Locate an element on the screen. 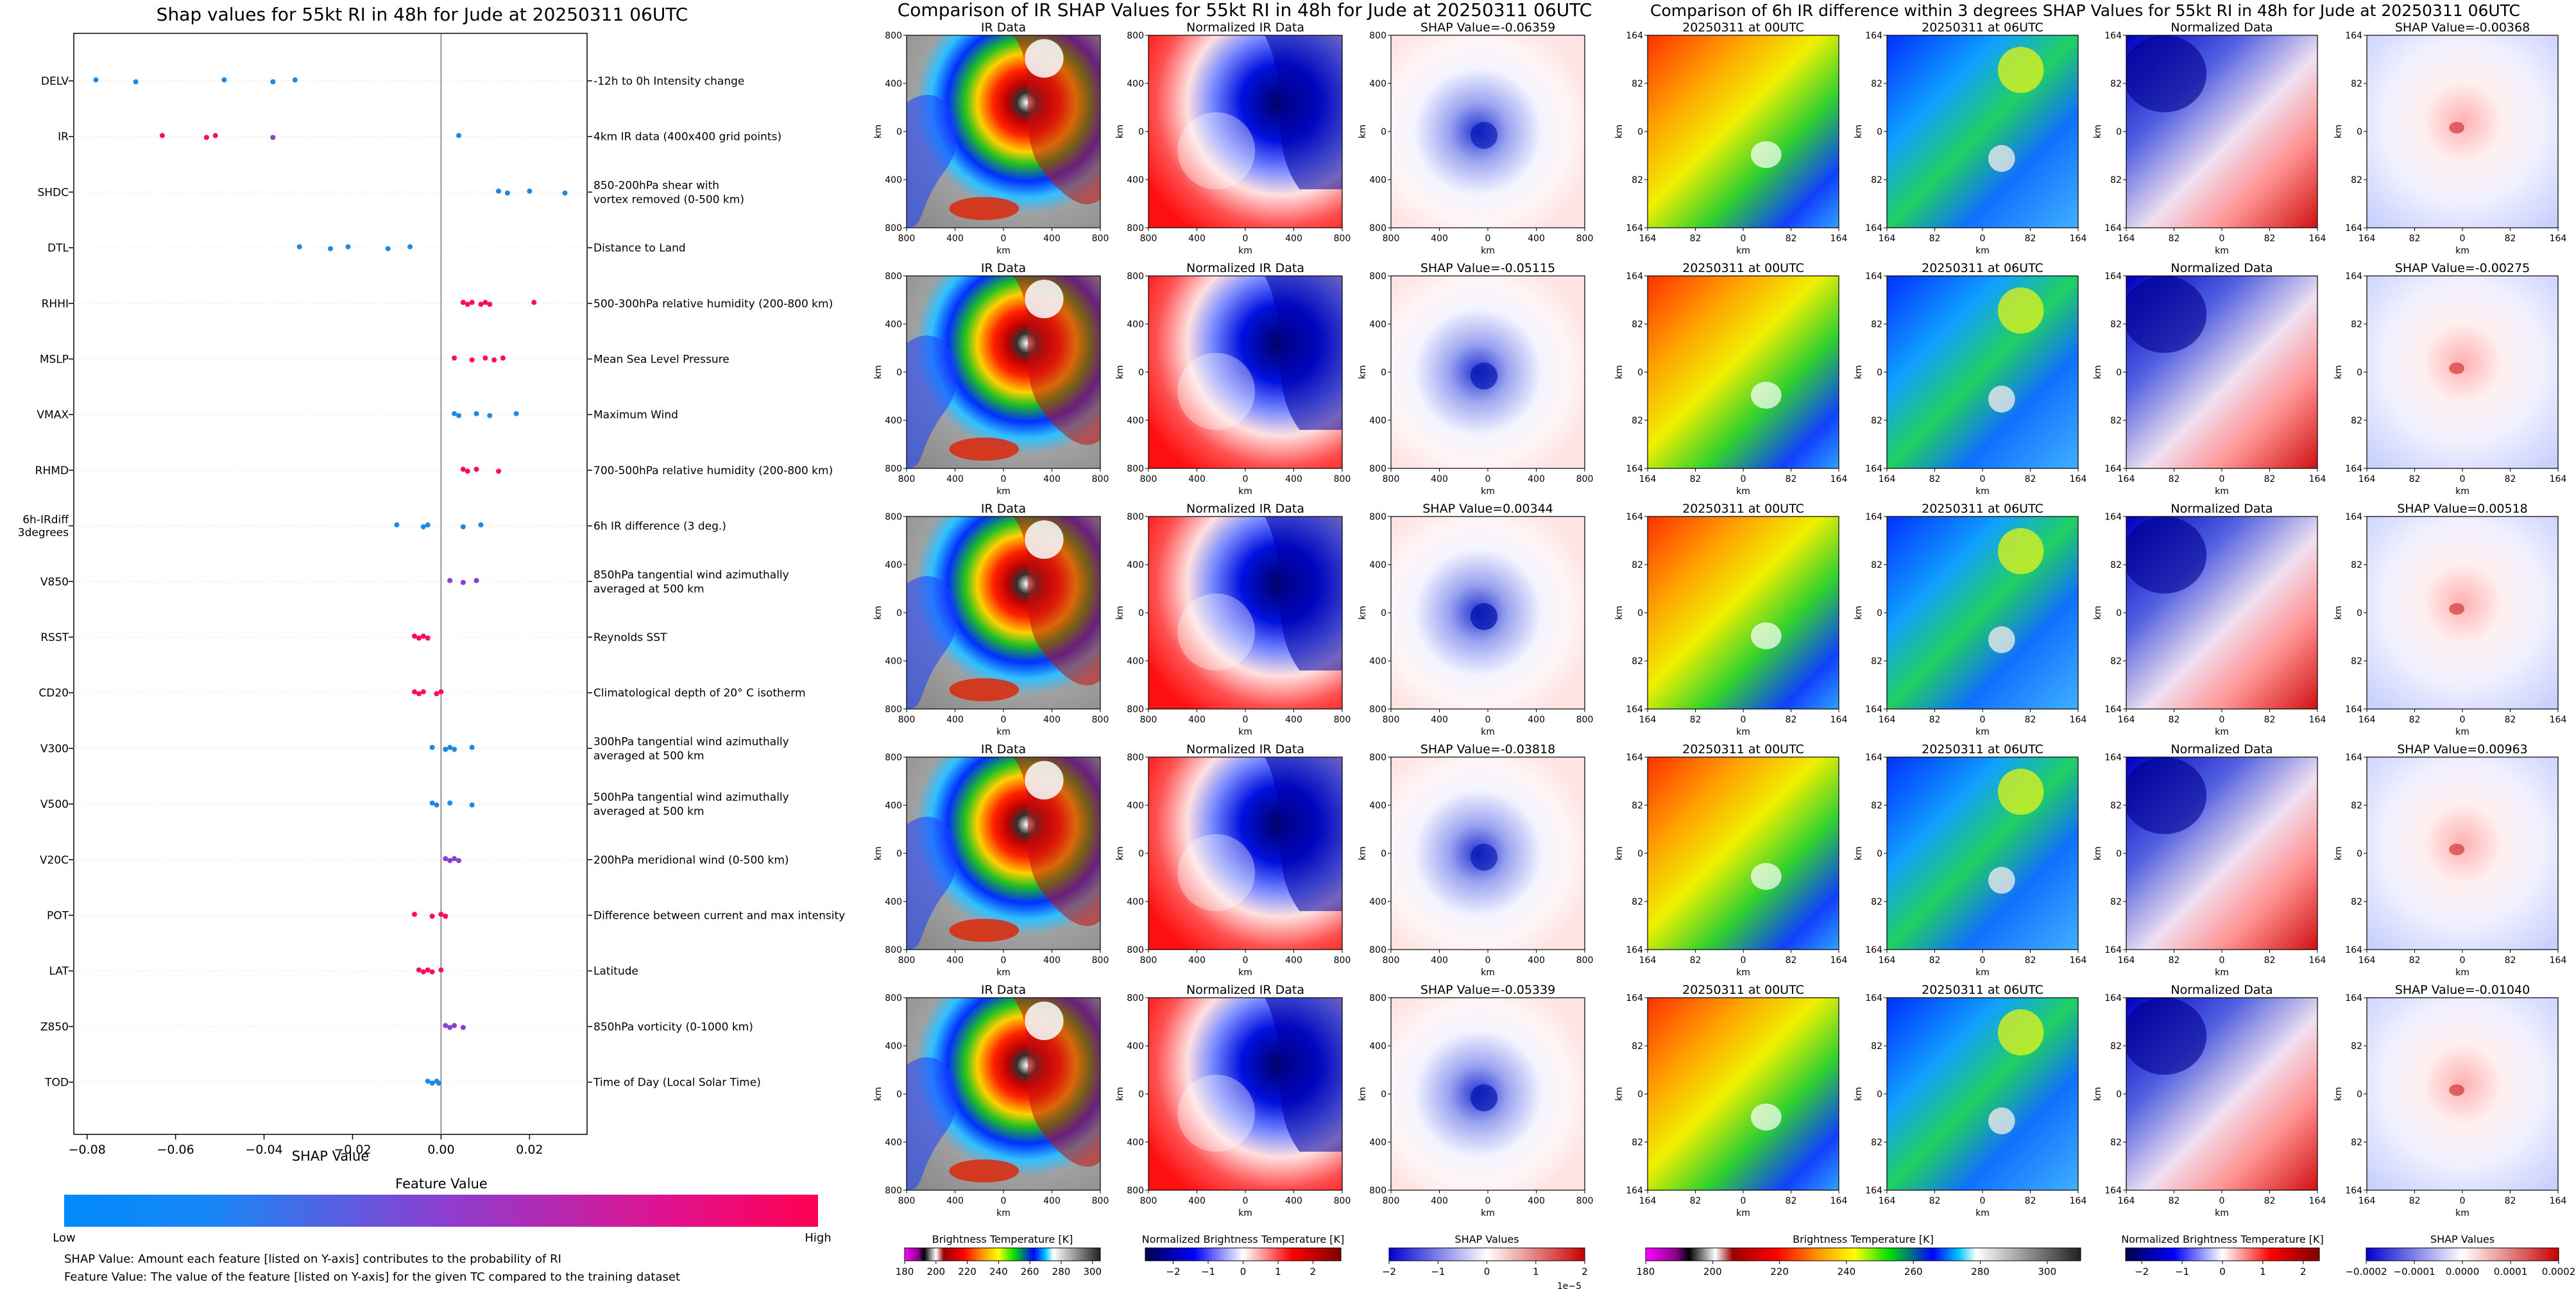 This screenshot has width=2576, height=1289. irnorm-image is located at coordinates (1245, 131).